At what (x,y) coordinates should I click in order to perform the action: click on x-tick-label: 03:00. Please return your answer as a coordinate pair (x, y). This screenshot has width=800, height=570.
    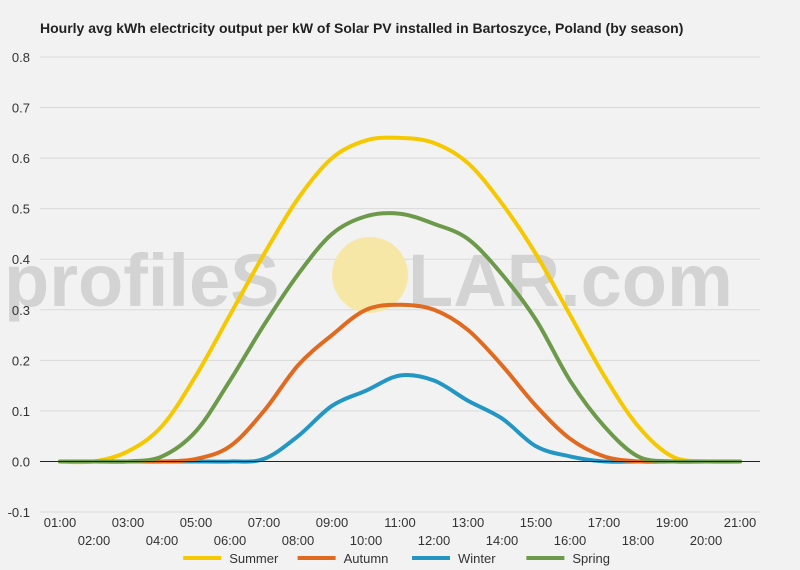
    Looking at the image, I should click on (128, 522).